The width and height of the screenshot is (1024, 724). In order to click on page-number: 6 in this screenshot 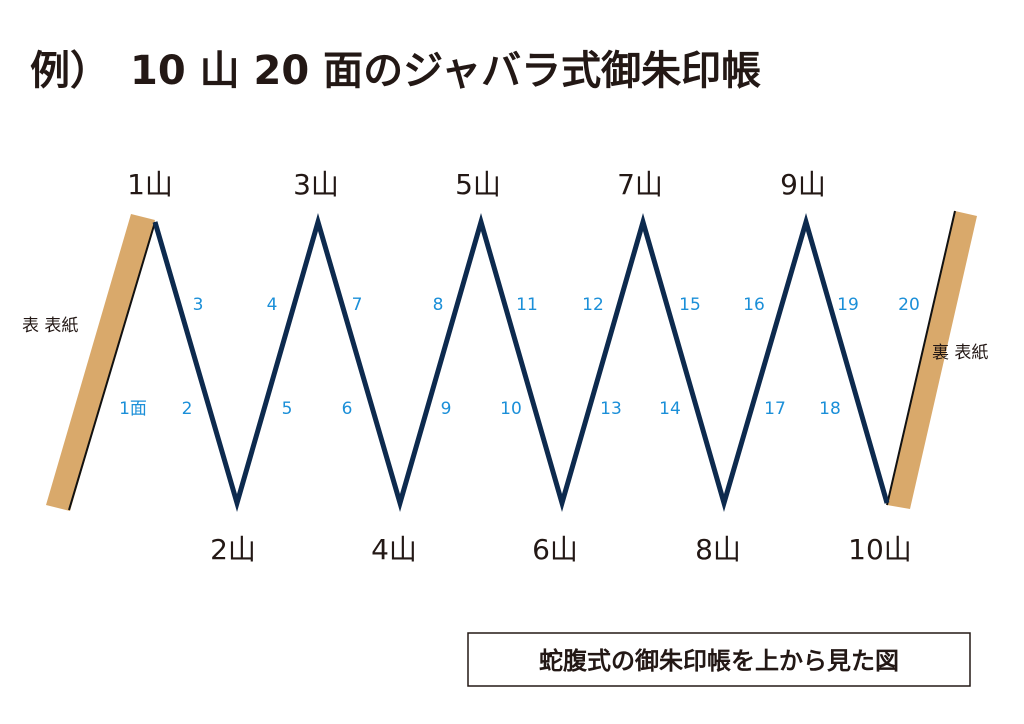, I will do `click(347, 409)`.